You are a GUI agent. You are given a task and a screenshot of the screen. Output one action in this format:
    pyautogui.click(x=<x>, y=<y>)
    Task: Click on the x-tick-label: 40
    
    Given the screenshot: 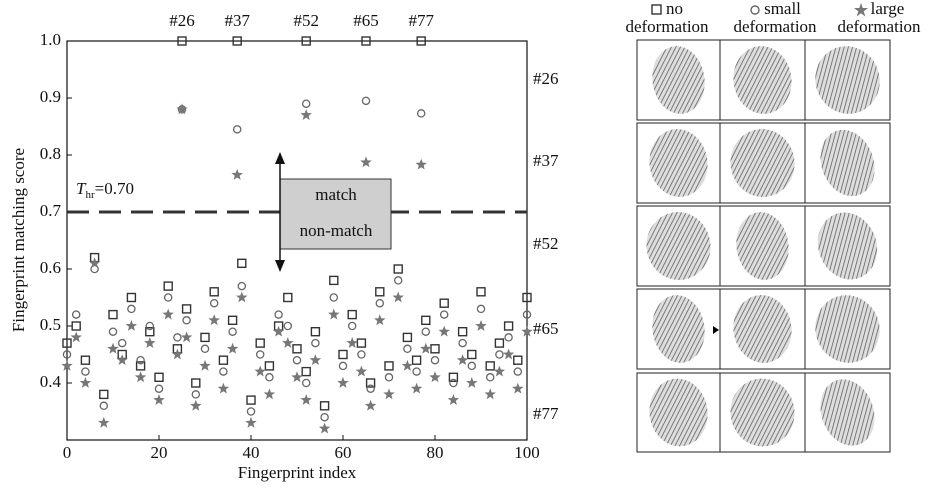 What is the action you would take?
    pyautogui.click(x=251, y=452)
    